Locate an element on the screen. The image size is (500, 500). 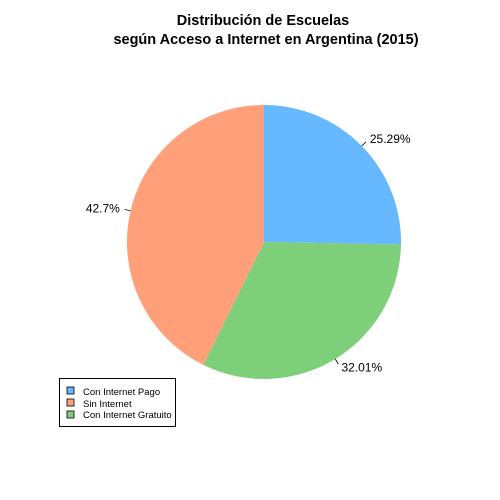
legend-label: Con Internet Pago is located at coordinates (121, 392).